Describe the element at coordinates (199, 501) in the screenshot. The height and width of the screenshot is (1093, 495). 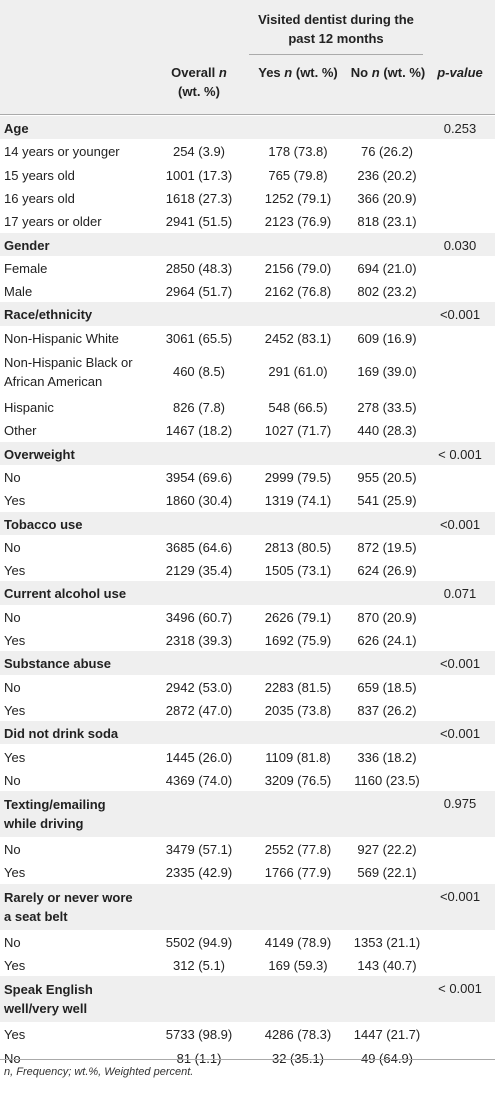
I see `overall-cell: 1860 (30.4)` at that location.